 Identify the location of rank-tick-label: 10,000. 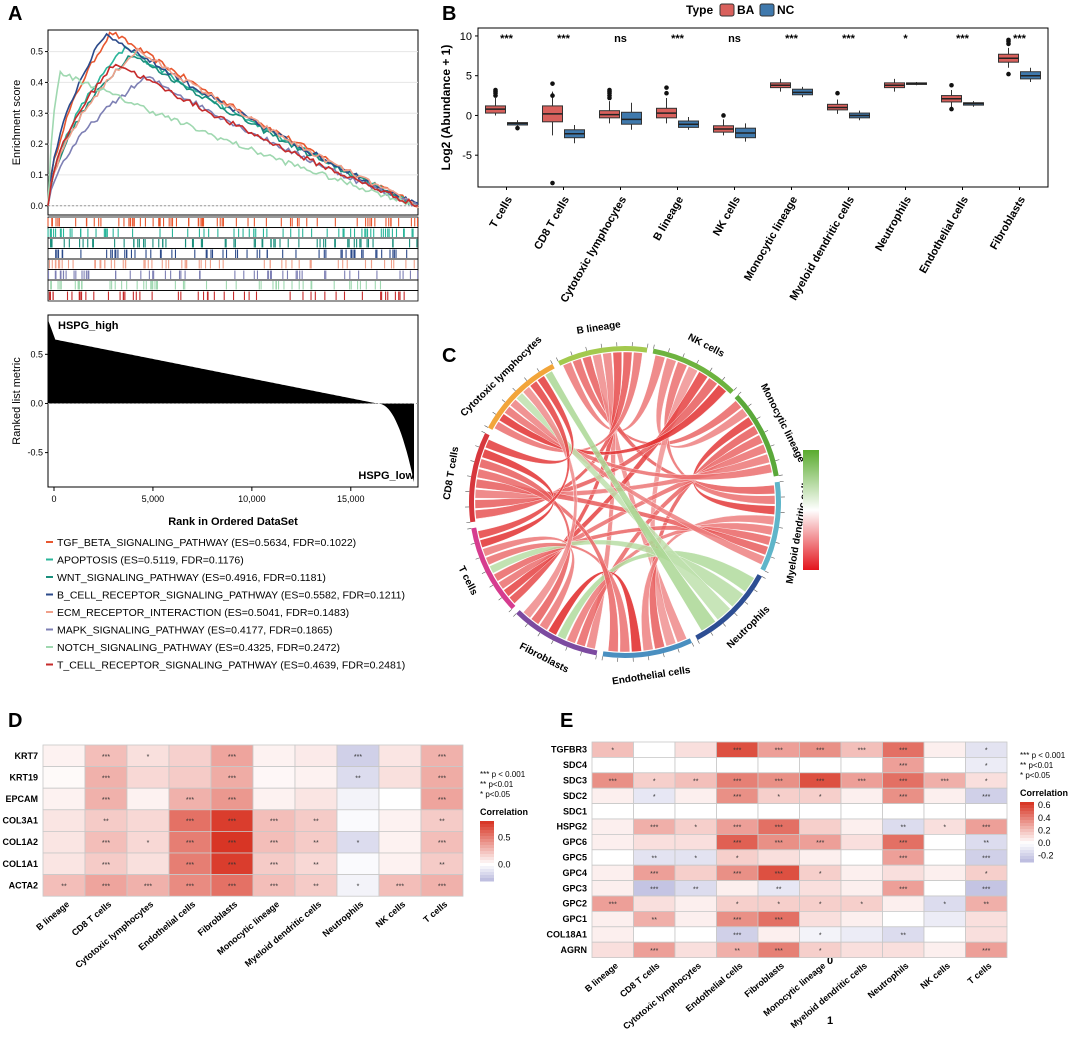
(252, 499).